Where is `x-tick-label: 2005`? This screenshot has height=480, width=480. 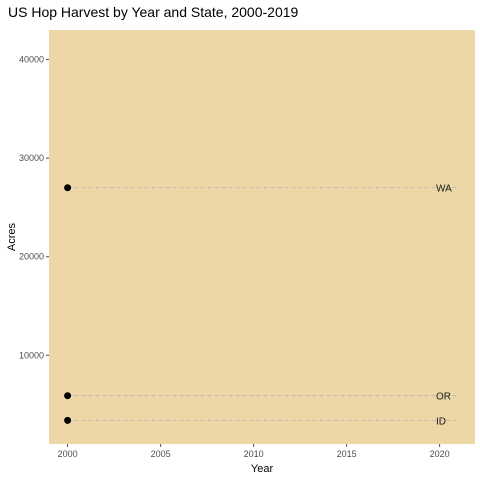
x-tick-label: 2005 is located at coordinates (161, 454).